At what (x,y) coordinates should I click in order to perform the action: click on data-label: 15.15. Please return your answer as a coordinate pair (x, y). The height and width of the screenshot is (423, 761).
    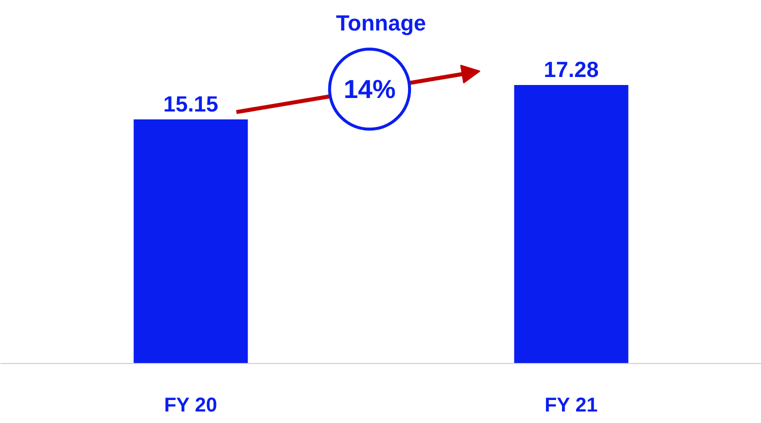
    Looking at the image, I should click on (190, 103).